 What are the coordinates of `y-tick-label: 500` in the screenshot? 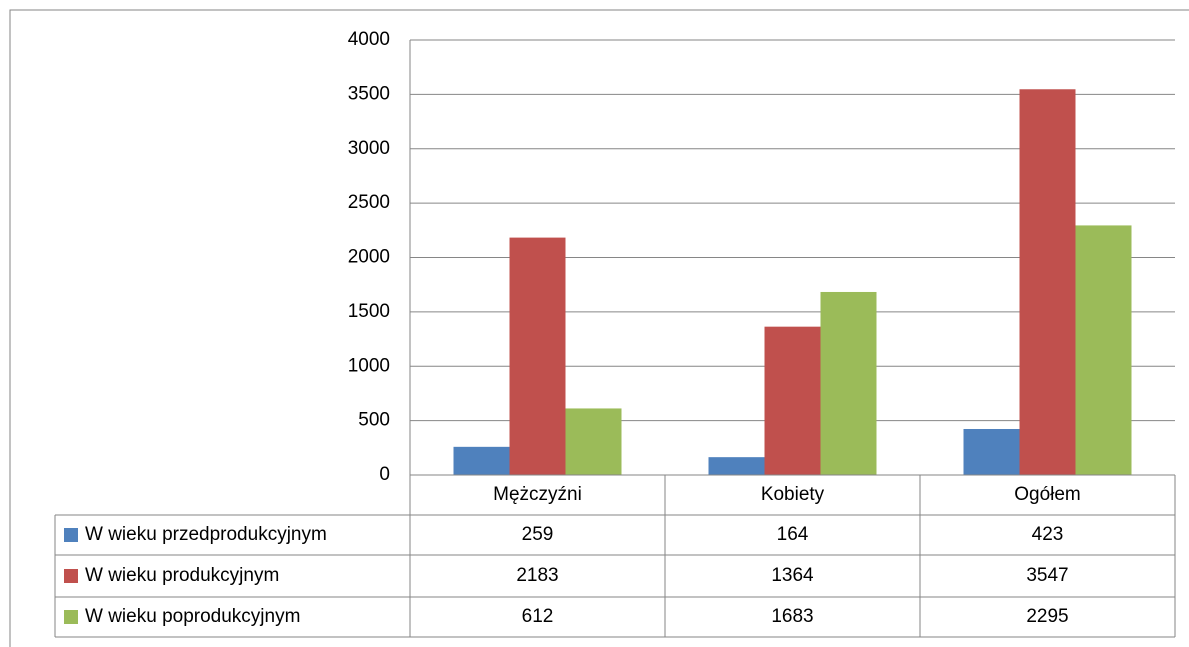 It's located at (374, 420).